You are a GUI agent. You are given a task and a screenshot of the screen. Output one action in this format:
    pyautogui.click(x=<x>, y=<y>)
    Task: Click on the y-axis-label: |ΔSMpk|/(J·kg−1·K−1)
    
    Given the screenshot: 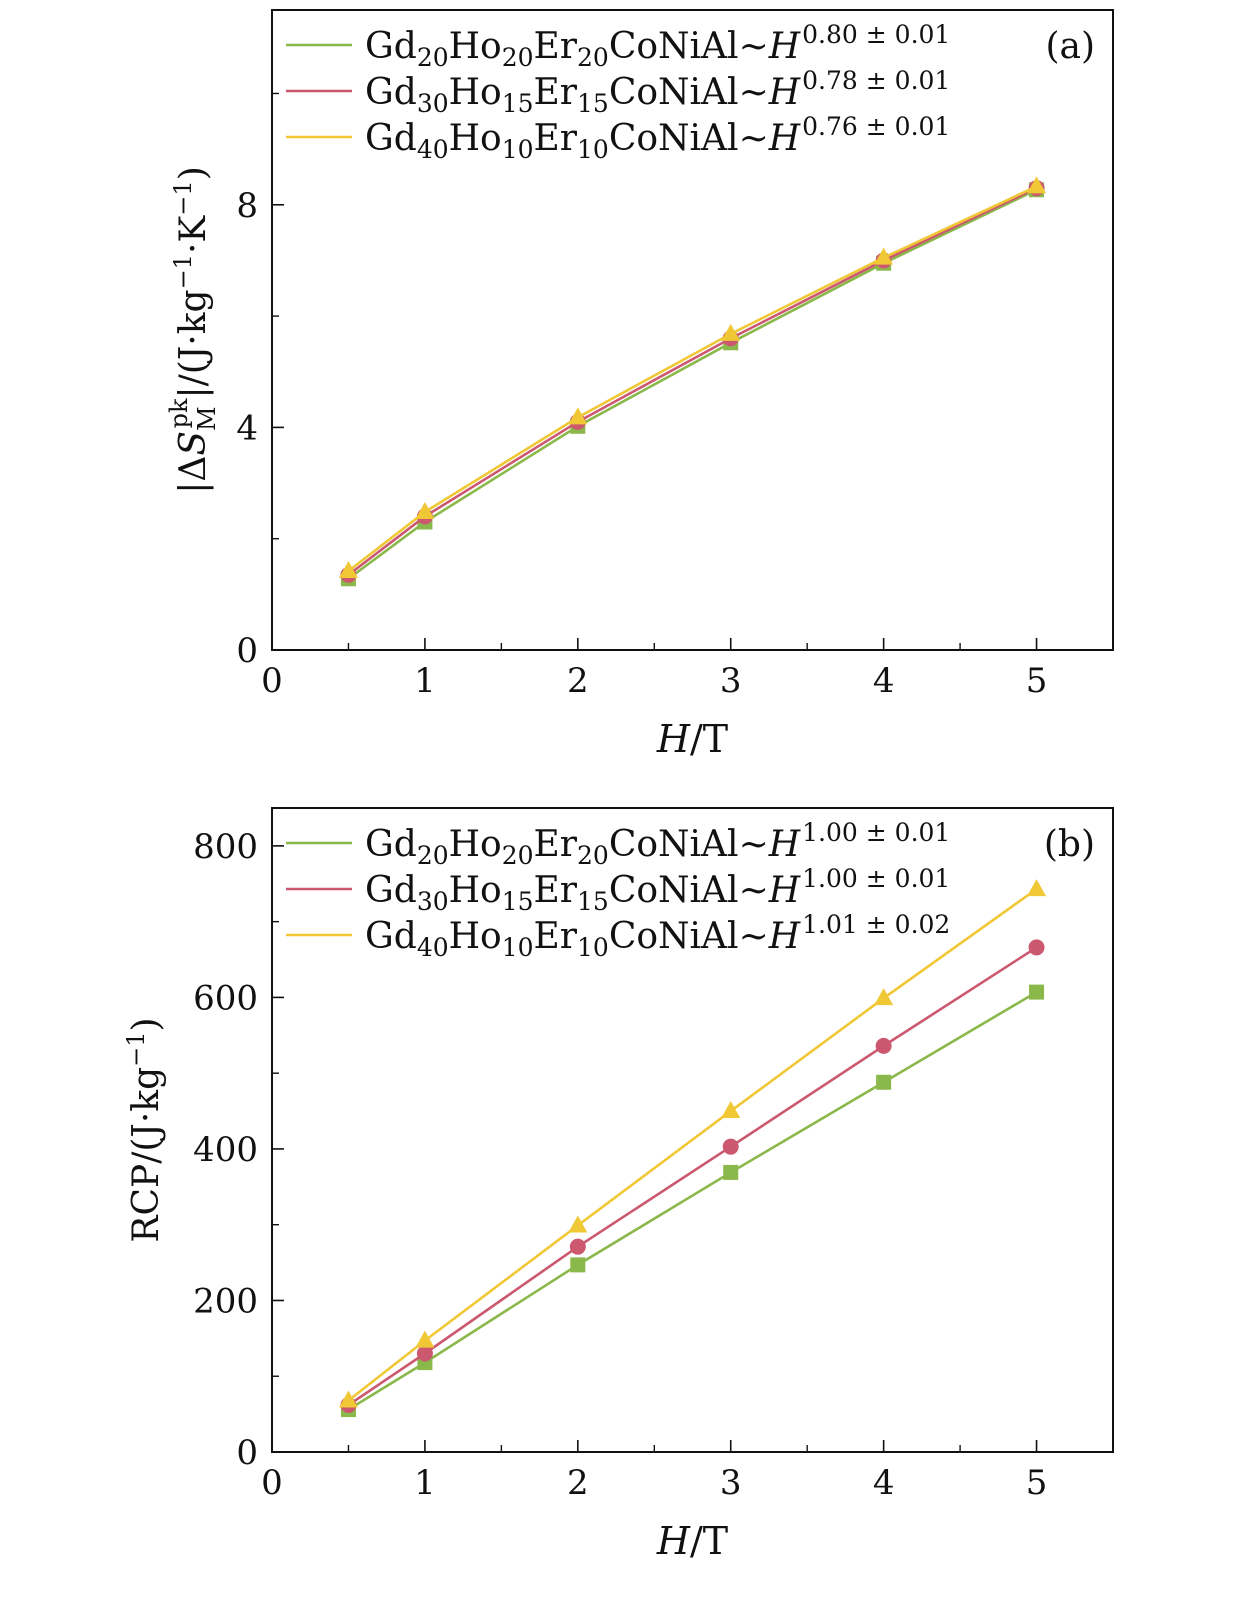 What is the action you would take?
    pyautogui.click(x=193, y=330)
    